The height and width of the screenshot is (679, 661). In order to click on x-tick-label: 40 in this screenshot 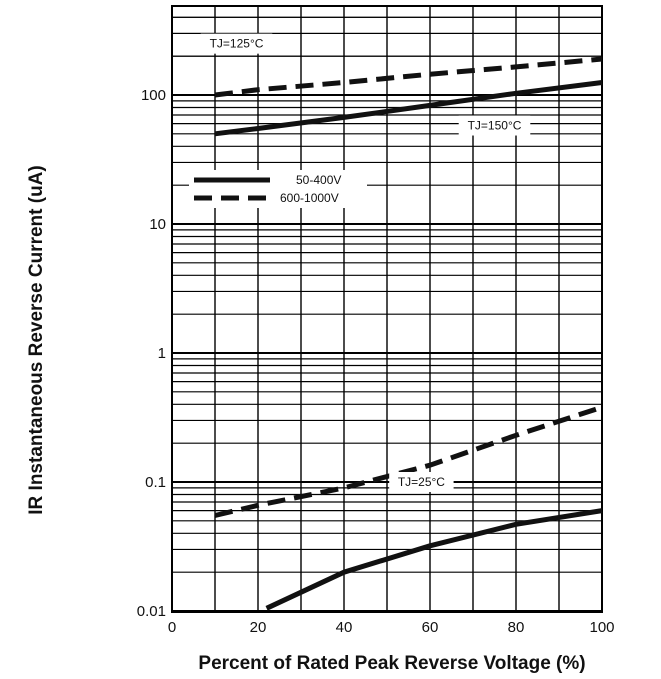, I will do `click(344, 627)`.